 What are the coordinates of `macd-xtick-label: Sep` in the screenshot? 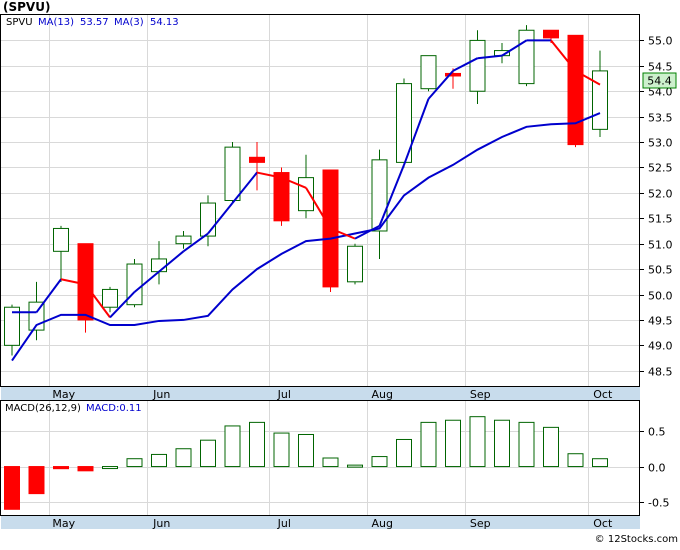 It's located at (480, 523).